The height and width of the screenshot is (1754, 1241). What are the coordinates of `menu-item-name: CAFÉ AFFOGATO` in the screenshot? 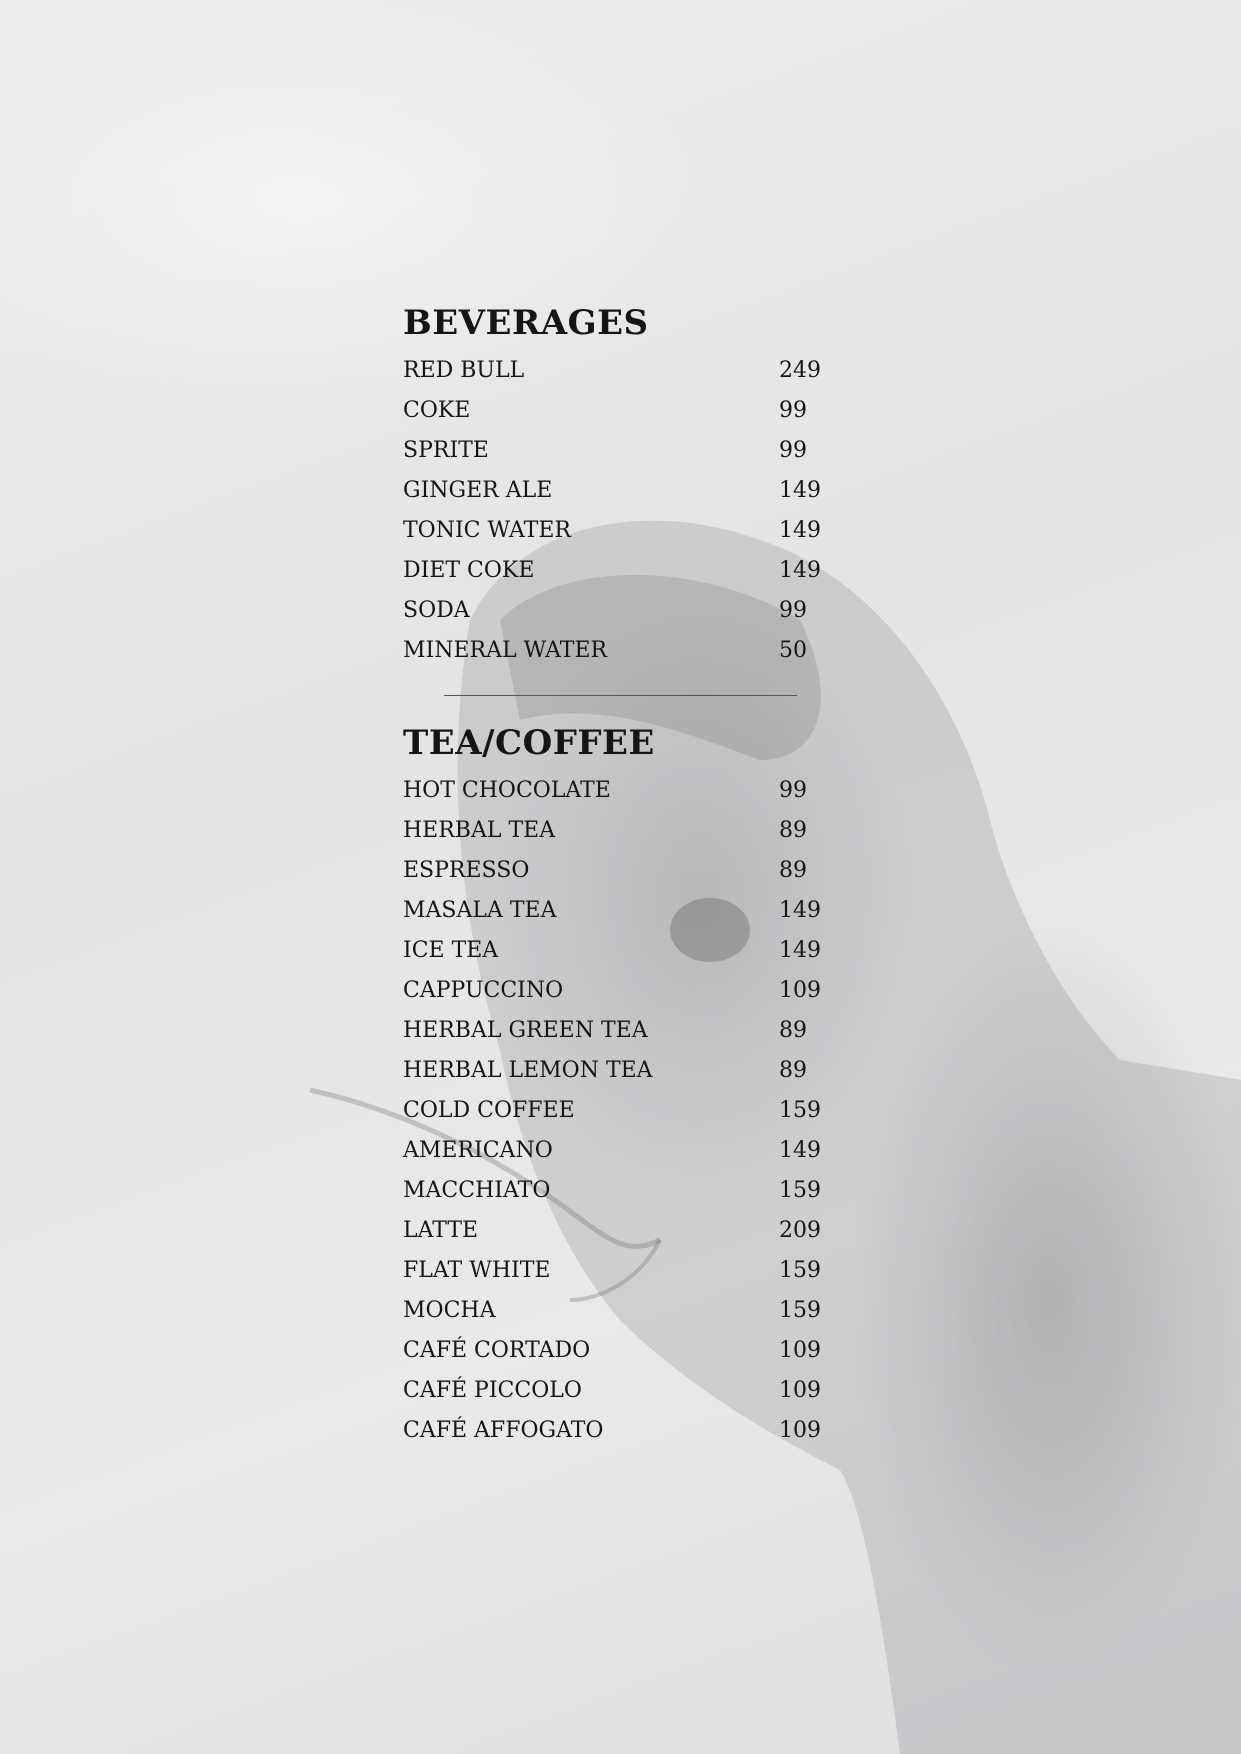 It's located at (503, 1430).